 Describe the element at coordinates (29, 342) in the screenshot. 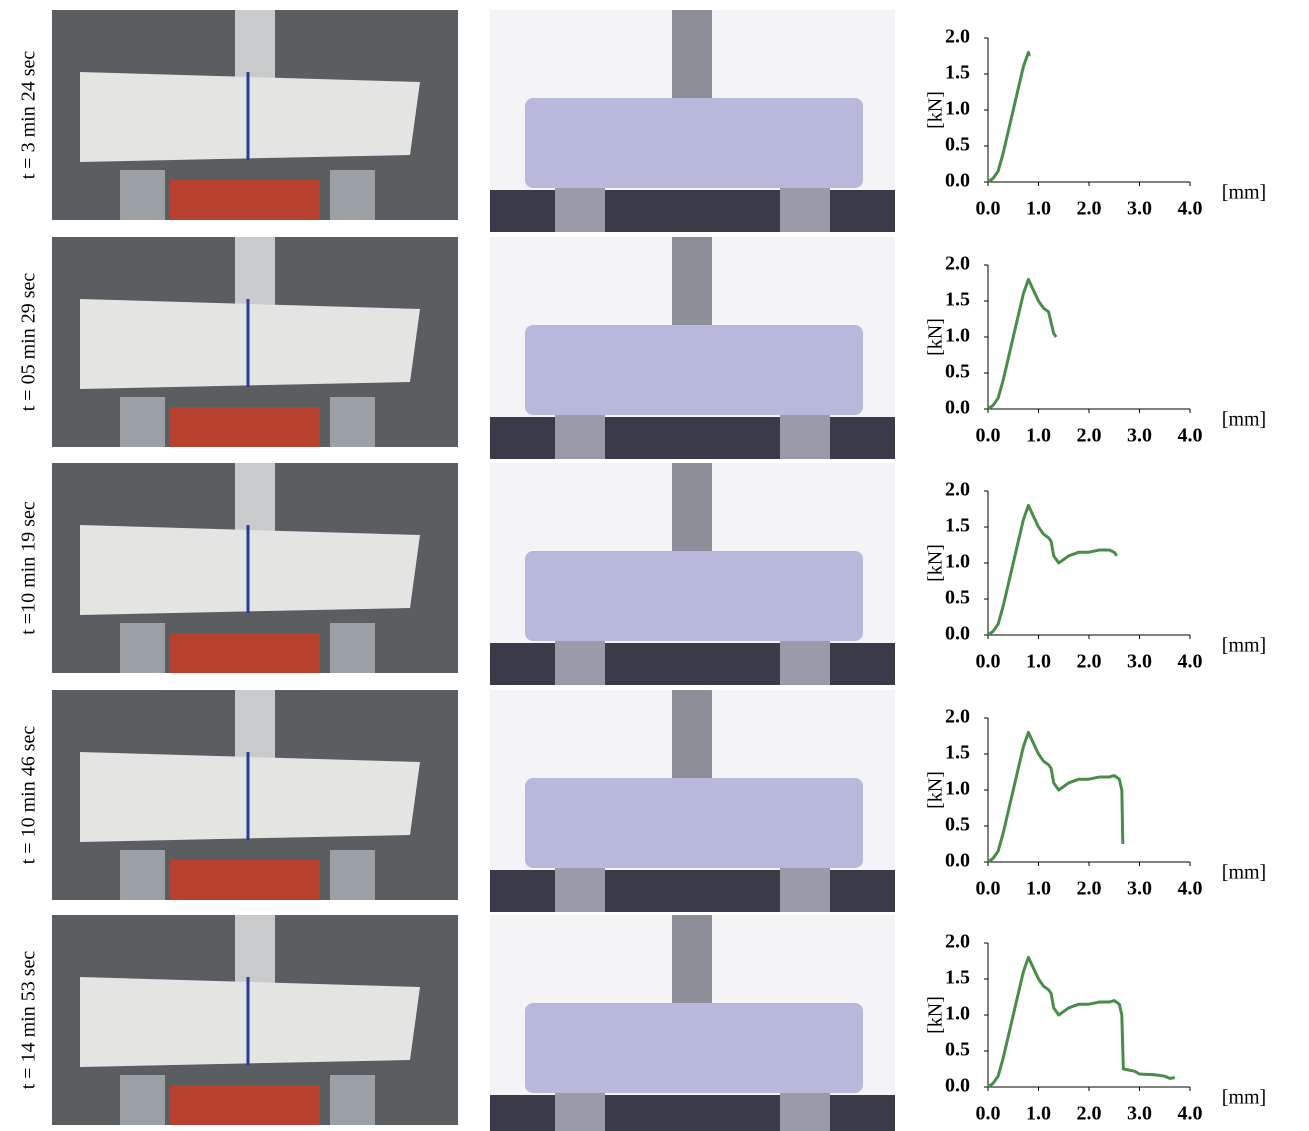

I see `row-label: t = 05 min 29 sec` at that location.